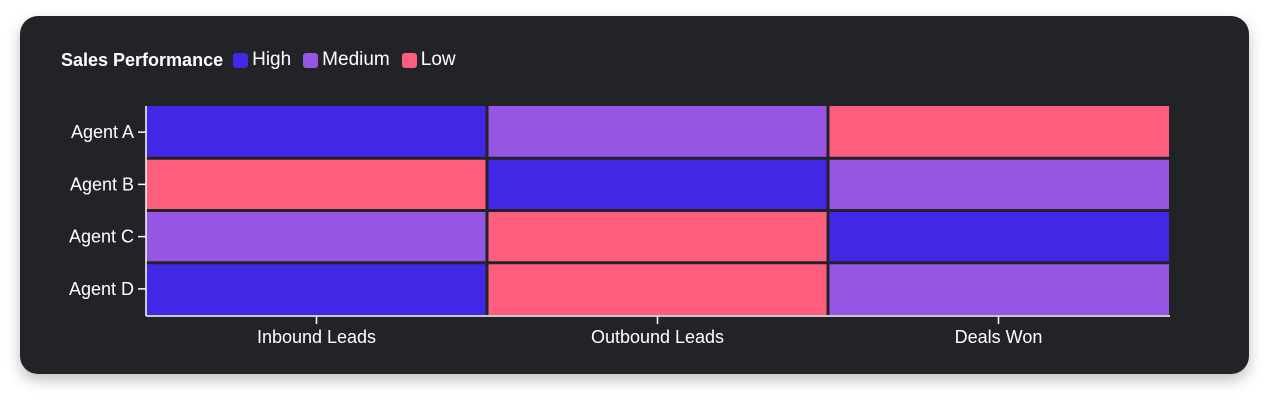 Image resolution: width=1280 pixels, height=410 pixels. What do you see at coordinates (409, 60) in the screenshot?
I see `legend-swatch-low` at bounding box center [409, 60].